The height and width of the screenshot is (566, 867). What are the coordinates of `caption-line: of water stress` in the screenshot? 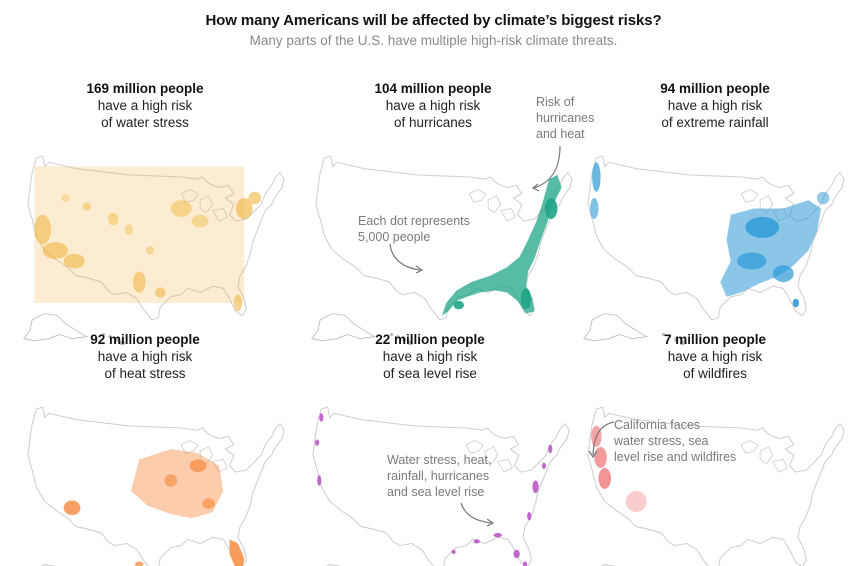 It's located at (145, 122).